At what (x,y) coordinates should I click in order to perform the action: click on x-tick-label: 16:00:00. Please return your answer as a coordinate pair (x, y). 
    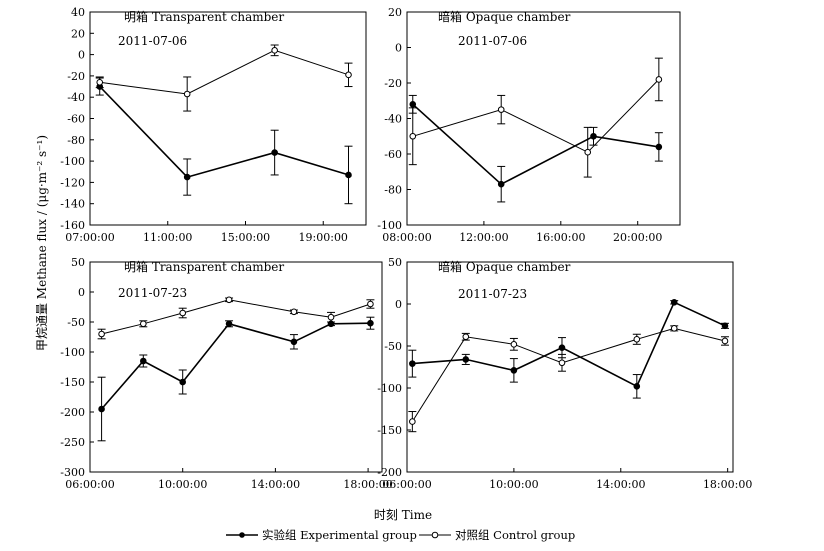
    Looking at the image, I should click on (560, 237).